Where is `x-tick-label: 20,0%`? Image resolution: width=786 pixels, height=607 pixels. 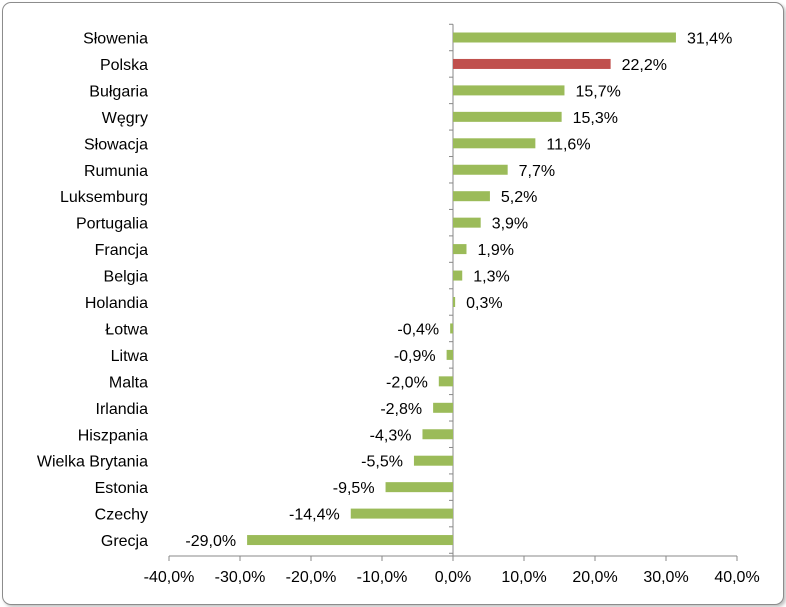
x-tick-label: 20,0% is located at coordinates (594, 577).